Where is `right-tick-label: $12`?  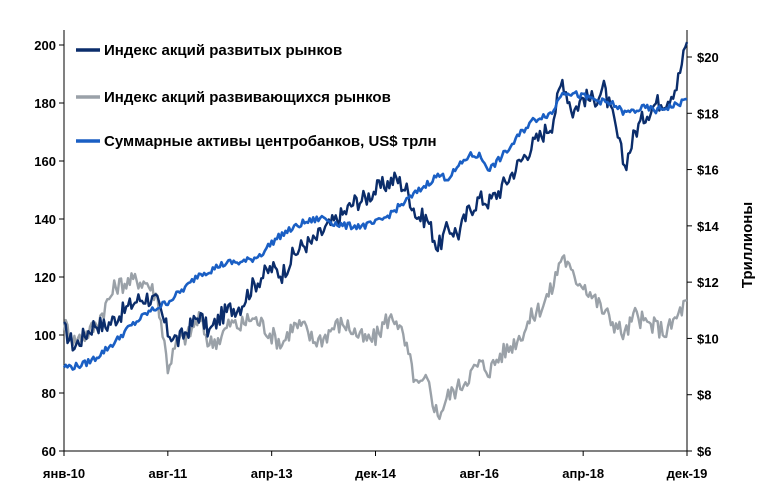 right-tick-label: $12 is located at coordinates (708, 282).